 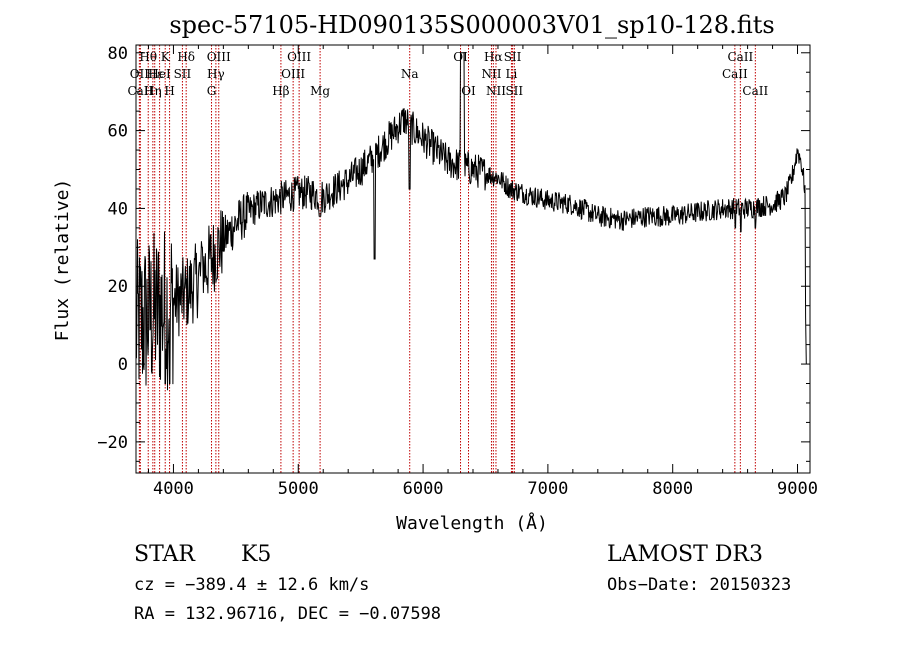 What do you see at coordinates (118, 54) in the screenshot?
I see `y-tick-label-5: 80` at bounding box center [118, 54].